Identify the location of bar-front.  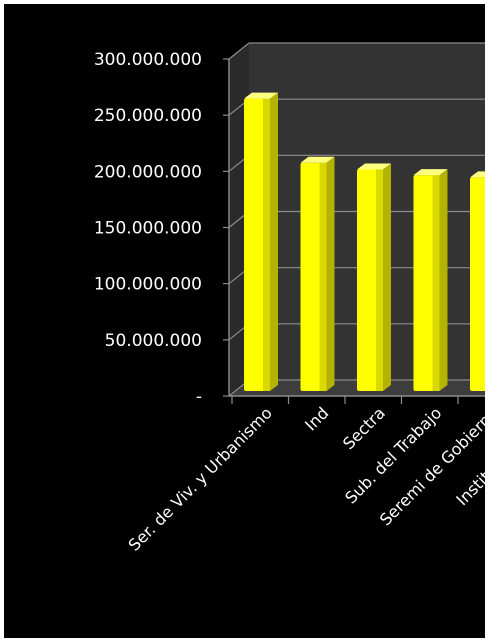
(477, 284).